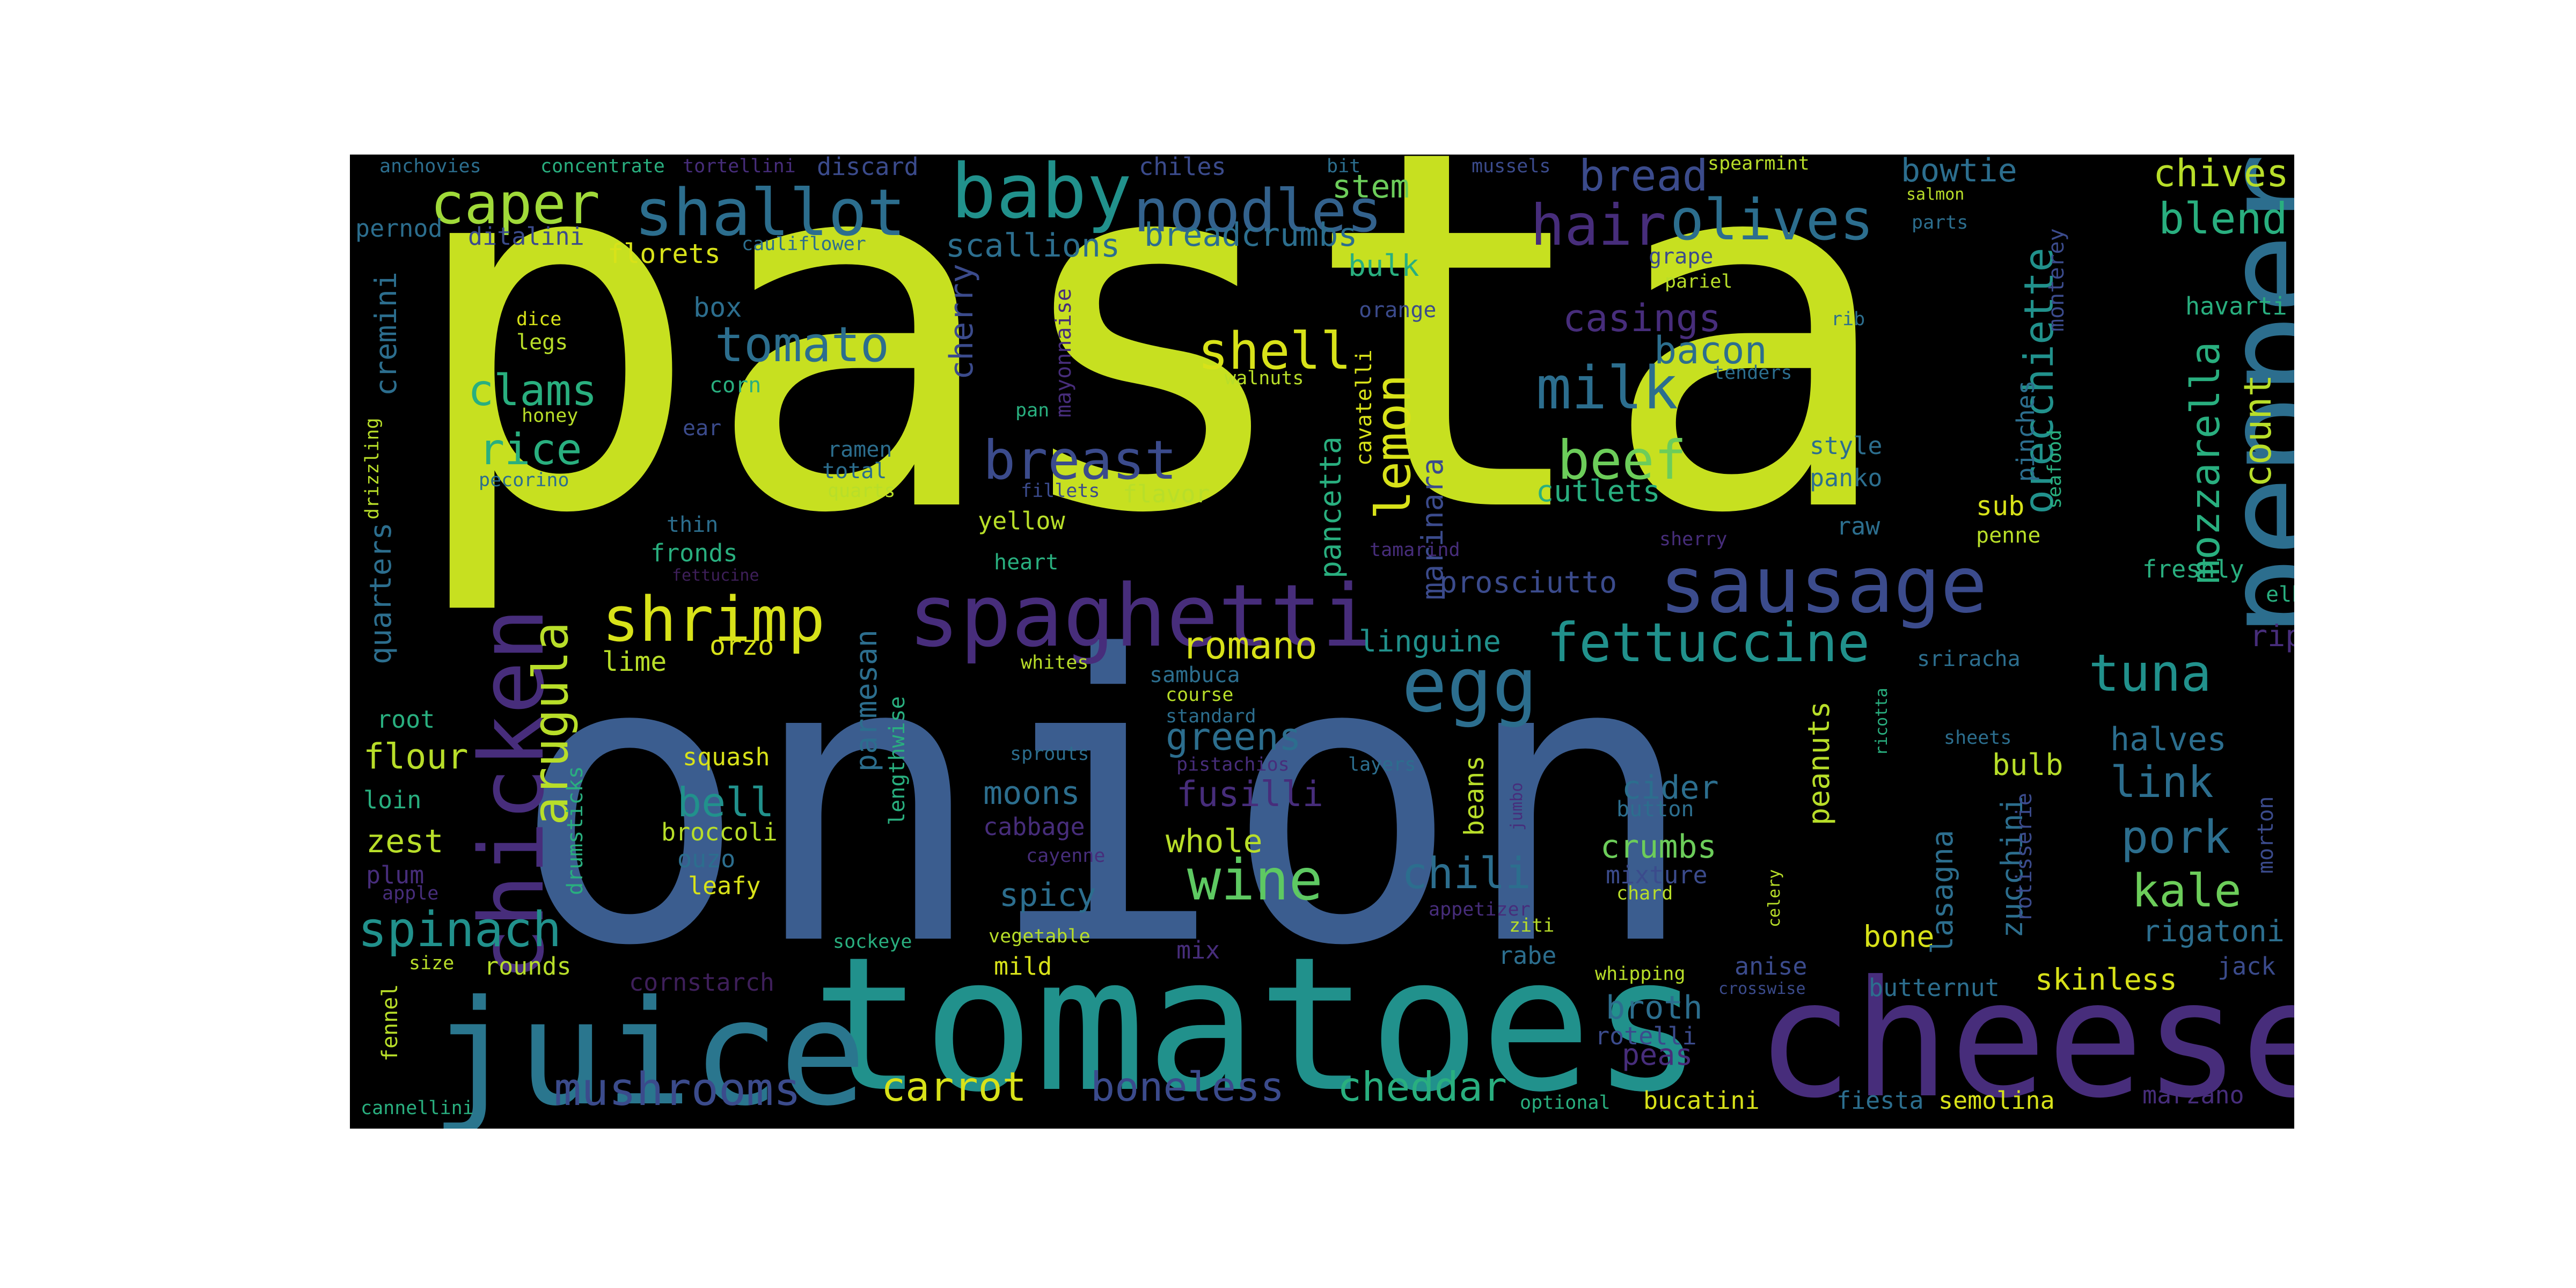  Describe the element at coordinates (528, 966) in the screenshot. I see `word-rounds: rounds` at that location.